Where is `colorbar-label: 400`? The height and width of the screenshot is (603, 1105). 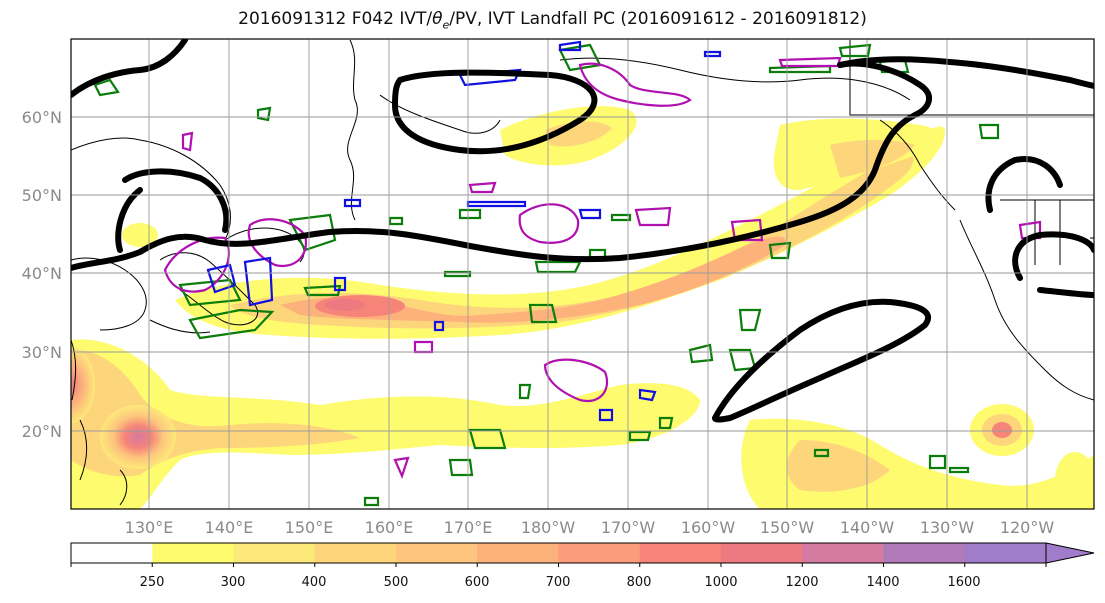
colorbar-label: 400 is located at coordinates (314, 582).